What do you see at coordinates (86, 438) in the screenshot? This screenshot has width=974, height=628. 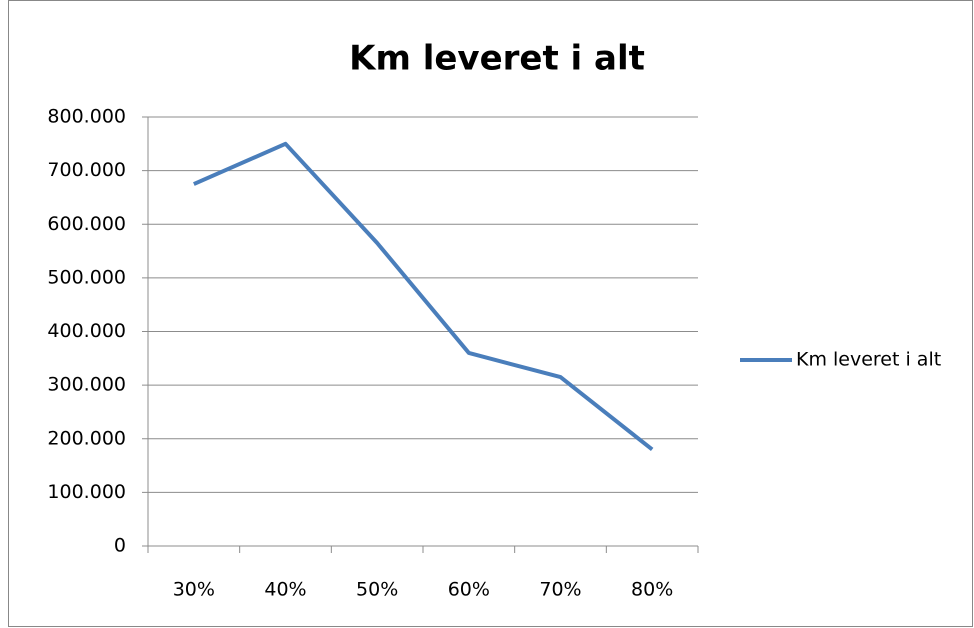 I see `y-tick-label: 200.000` at bounding box center [86, 438].